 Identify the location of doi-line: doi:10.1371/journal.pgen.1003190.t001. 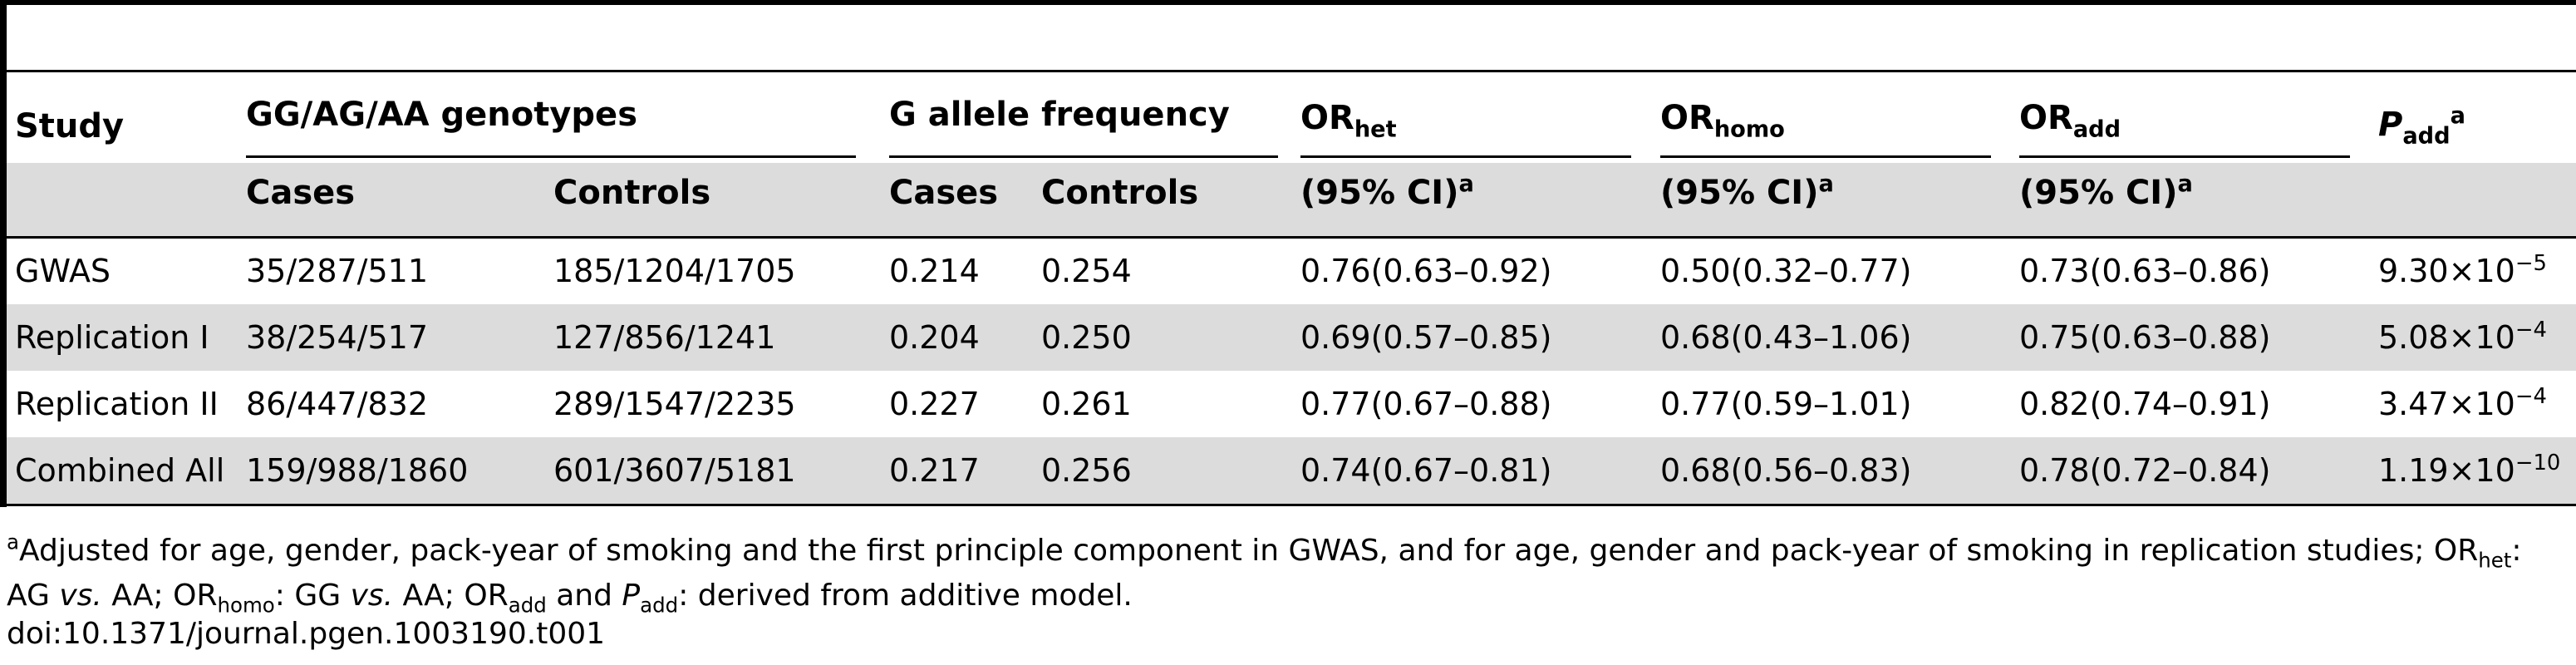
(306, 634).